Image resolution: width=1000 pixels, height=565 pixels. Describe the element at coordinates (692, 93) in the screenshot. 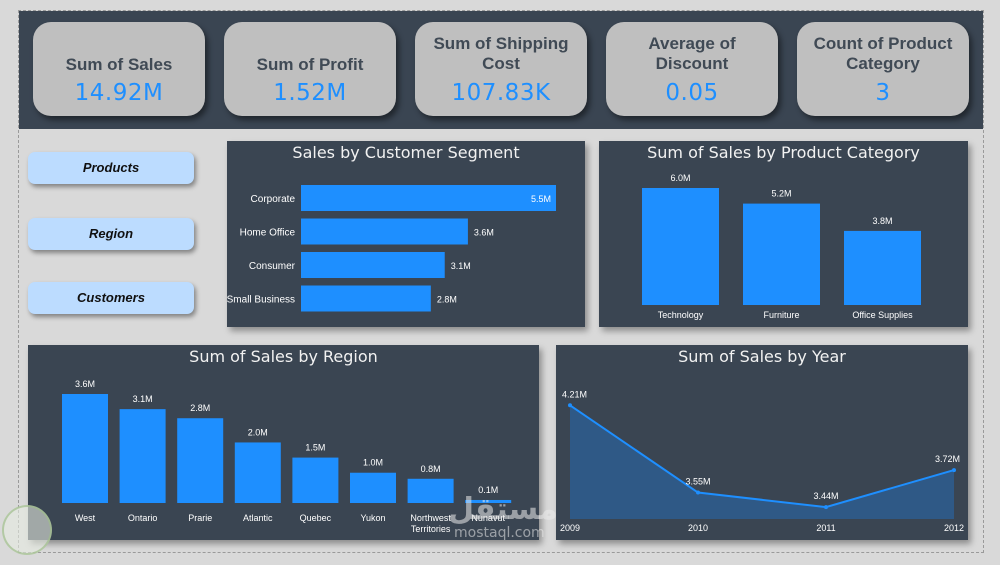

I see `kpi-value: 0.05` at that location.